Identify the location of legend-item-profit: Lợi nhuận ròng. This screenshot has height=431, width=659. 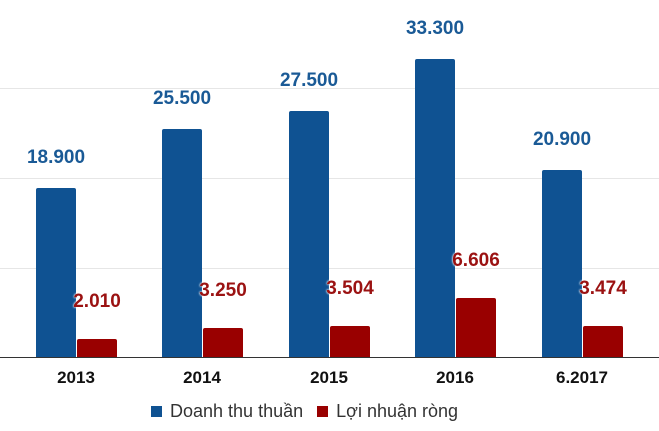
(387, 411).